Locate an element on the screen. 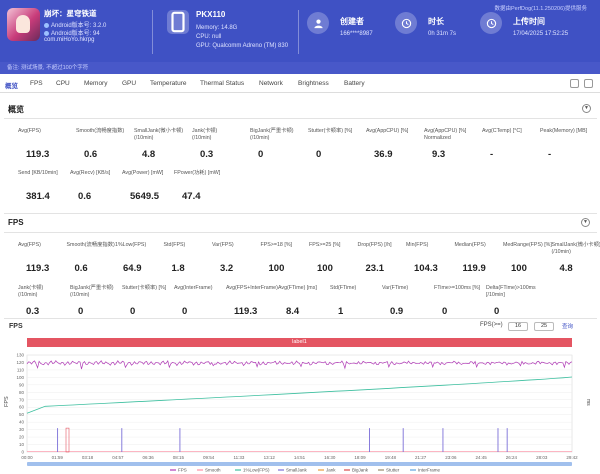 The image size is (600, 474). metric-label: Avg(Recv) [KB/s] is located at coordinates (90, 173).